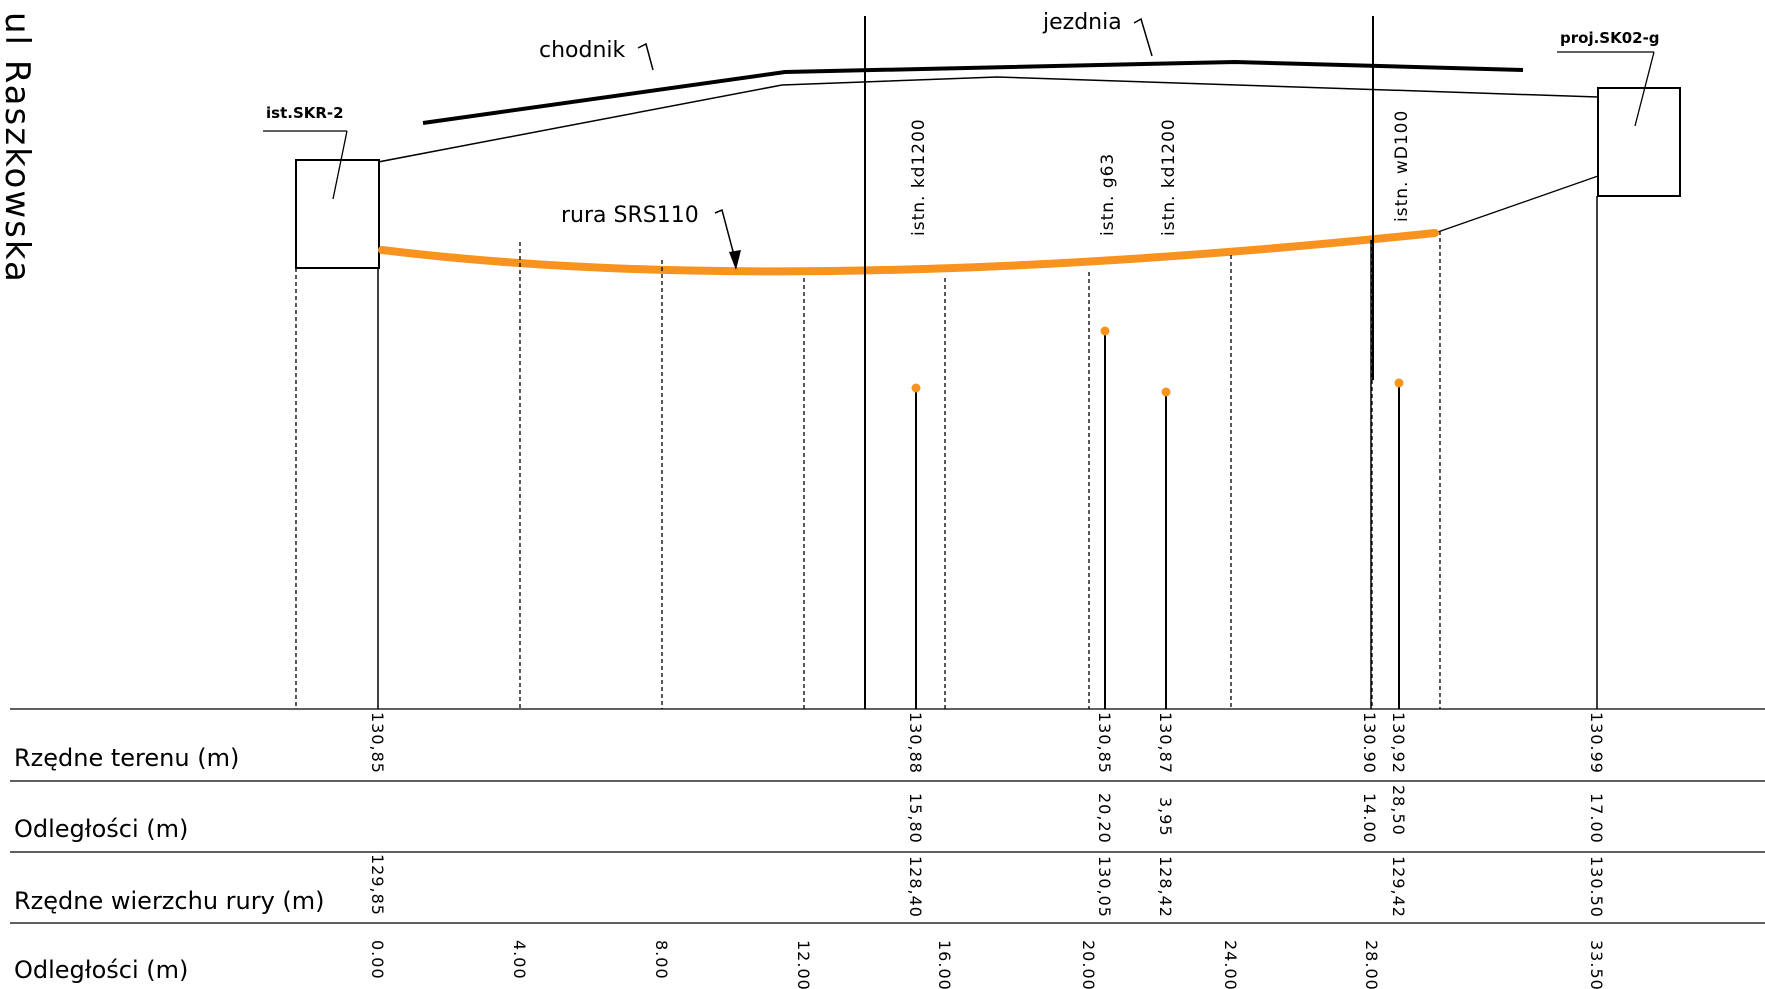  Describe the element at coordinates (305, 113) in the screenshot. I see `manhole-left-label: ist.SKR-2` at that location.